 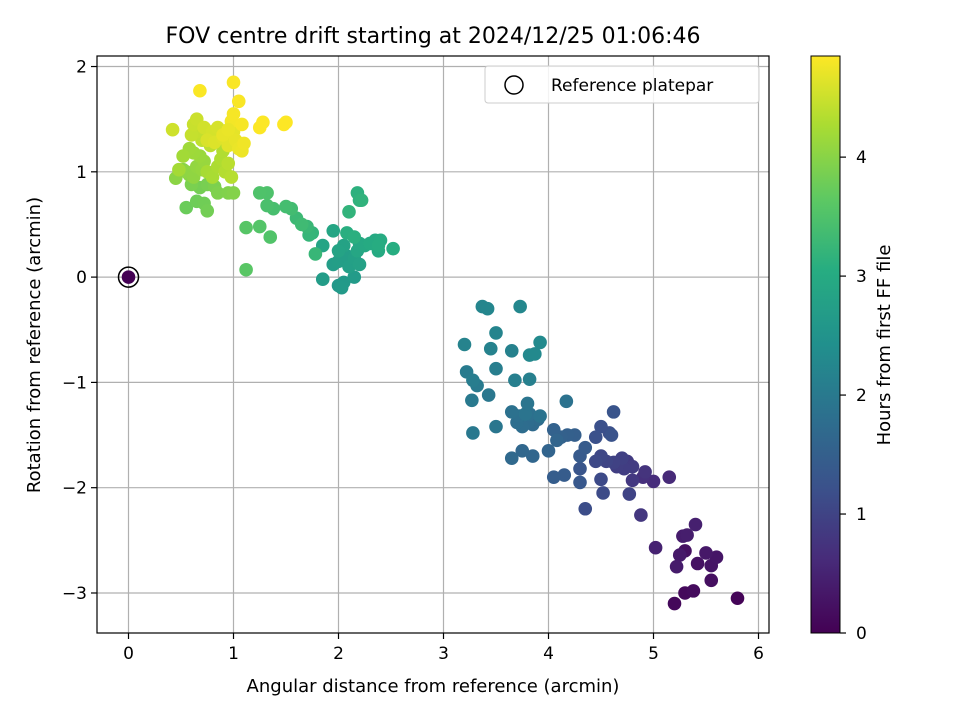 What do you see at coordinates (861, 396) in the screenshot?
I see `colorbar-tick-label: 2` at bounding box center [861, 396].